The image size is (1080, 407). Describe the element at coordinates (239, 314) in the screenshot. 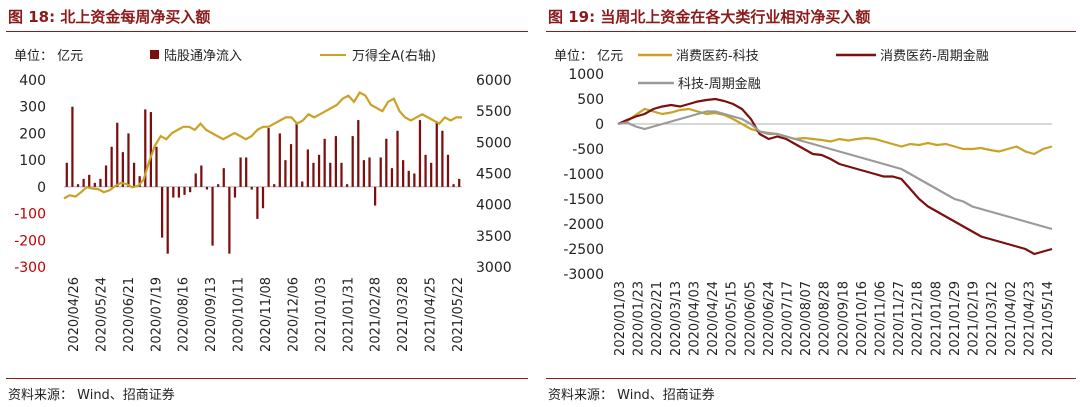

I see `left-x-tick: 2020/10/11` at that location.